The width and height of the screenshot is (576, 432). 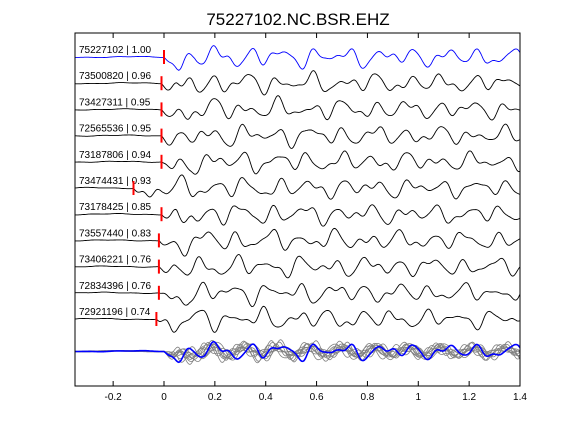 What do you see at coordinates (469, 397) in the screenshot?
I see `x-tick-label: 1.2` at bounding box center [469, 397].